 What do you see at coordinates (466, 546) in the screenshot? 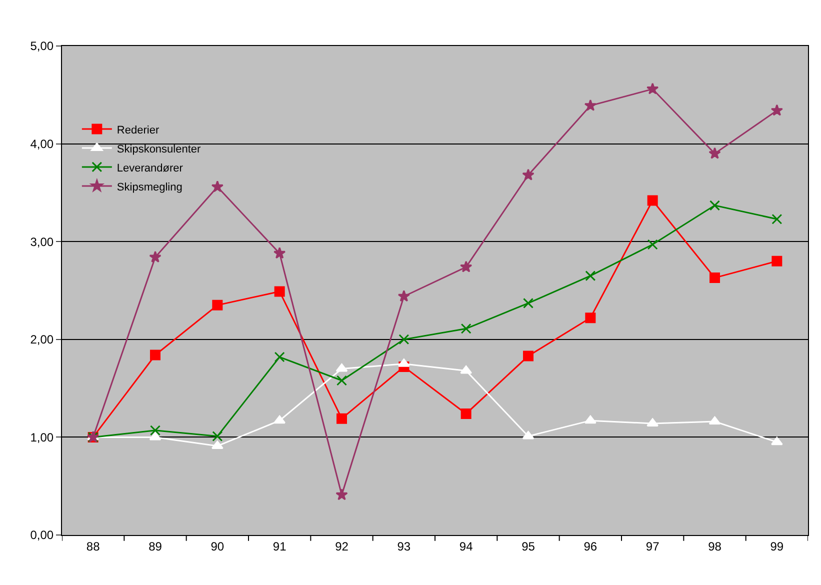
I see `x-tick-label: 94` at bounding box center [466, 546].